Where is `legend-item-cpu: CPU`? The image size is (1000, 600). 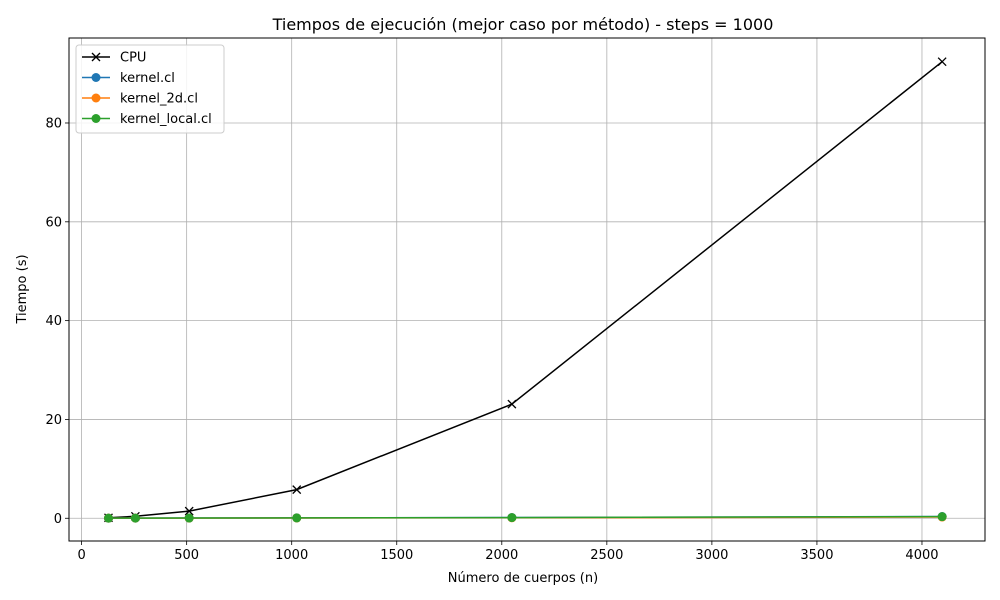
legend-item-cpu: CPU is located at coordinates (114, 58).